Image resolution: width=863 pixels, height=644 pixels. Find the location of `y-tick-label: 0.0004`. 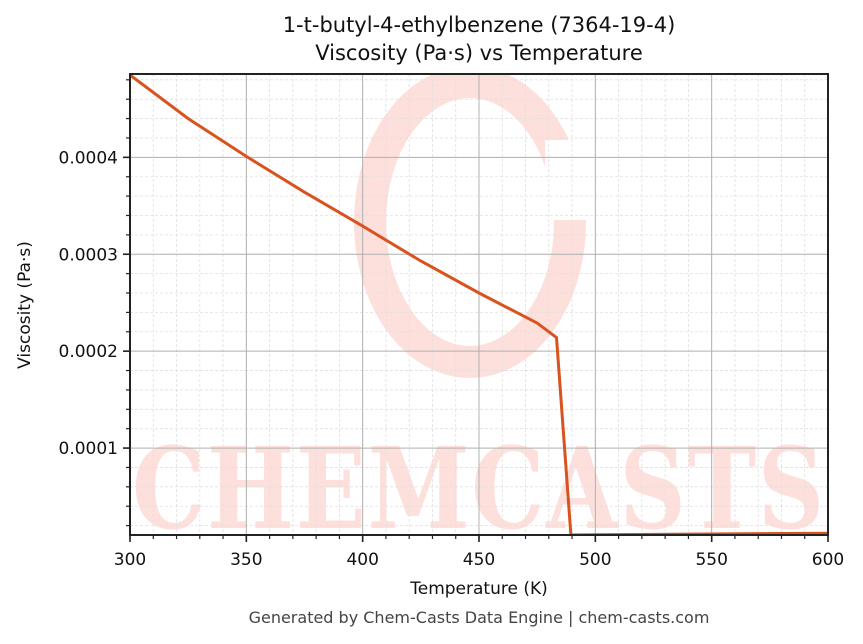

y-tick-label: 0.0004 is located at coordinates (88, 158).